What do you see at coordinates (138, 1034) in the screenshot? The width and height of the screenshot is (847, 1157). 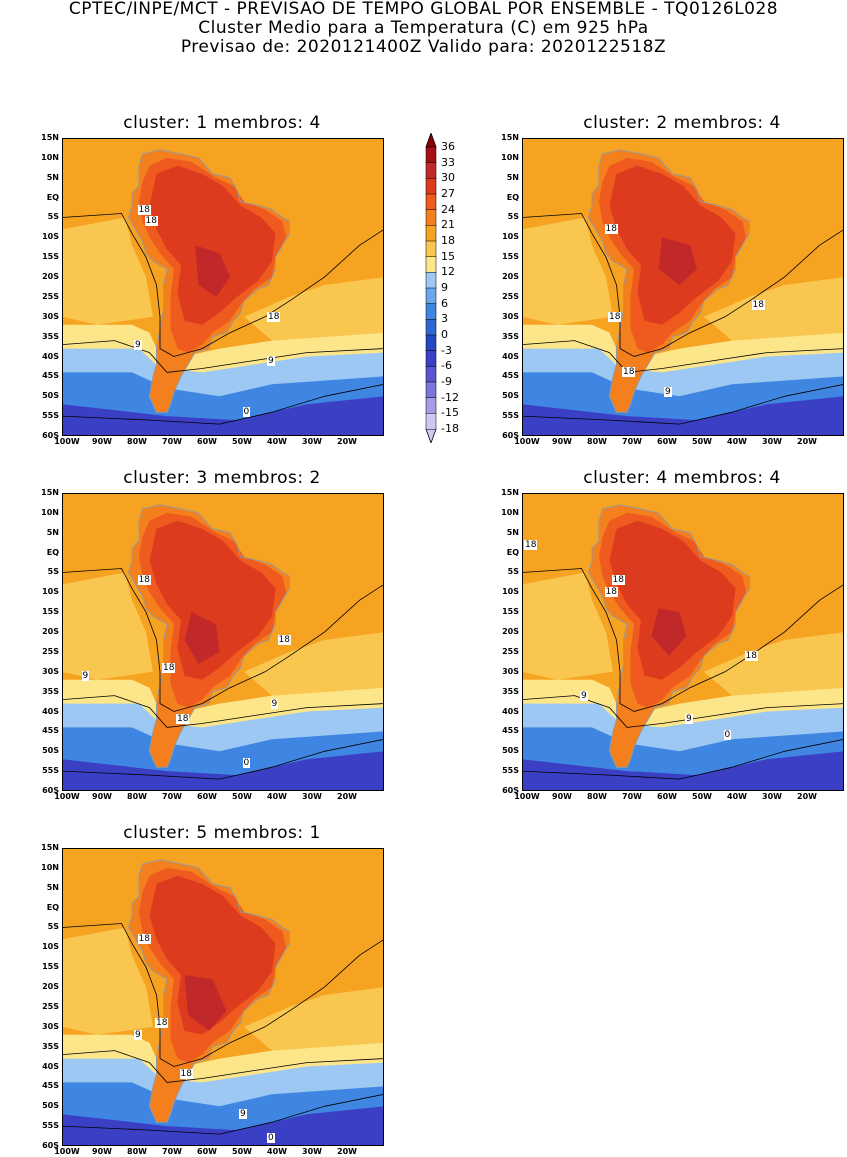 I see `contour-label: 9` at bounding box center [138, 1034].